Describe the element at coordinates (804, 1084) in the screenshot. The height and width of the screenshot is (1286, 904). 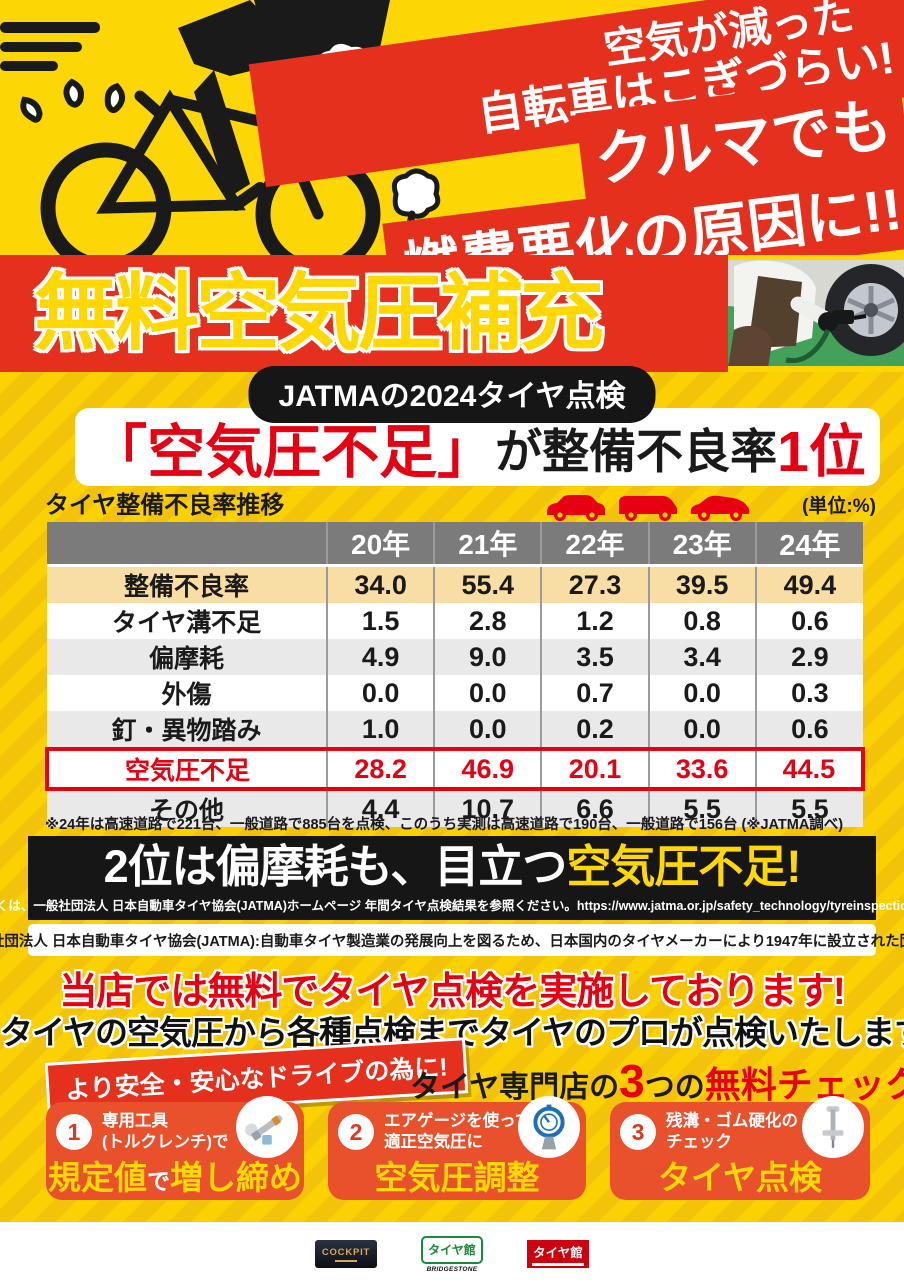
I see `checks-highlight: 無料チェック` at that location.